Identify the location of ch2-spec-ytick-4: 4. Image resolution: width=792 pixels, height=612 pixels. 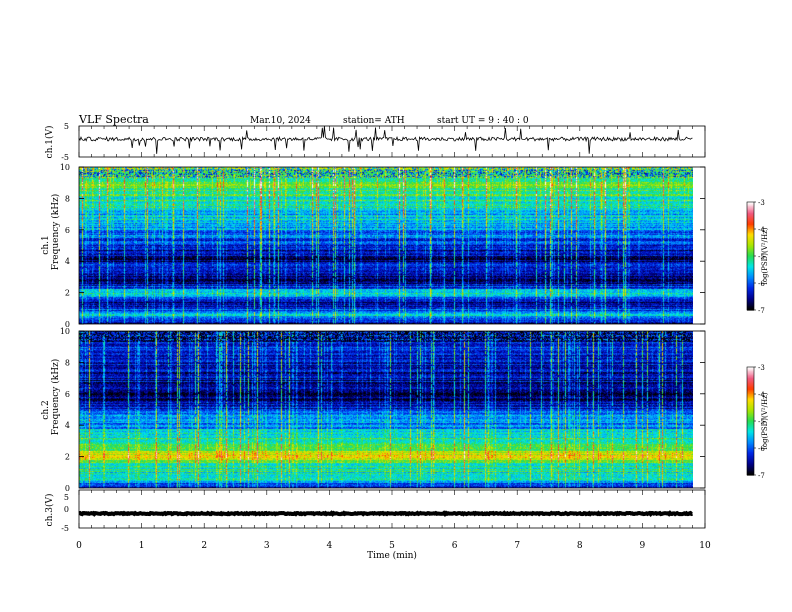
(67, 425).